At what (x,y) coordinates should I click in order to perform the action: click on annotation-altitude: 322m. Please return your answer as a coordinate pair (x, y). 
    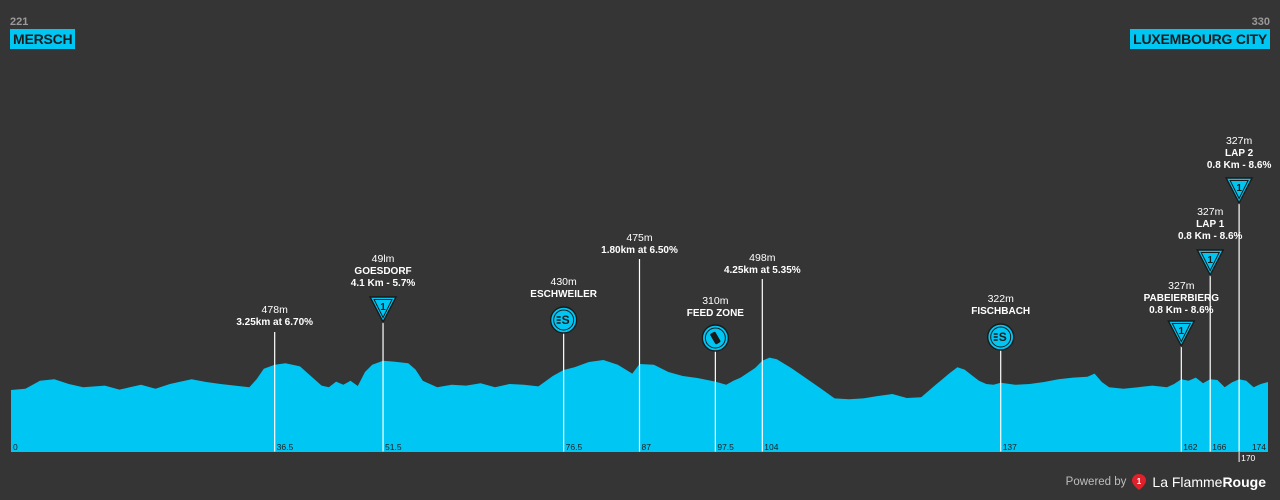
    Looking at the image, I should click on (1001, 299).